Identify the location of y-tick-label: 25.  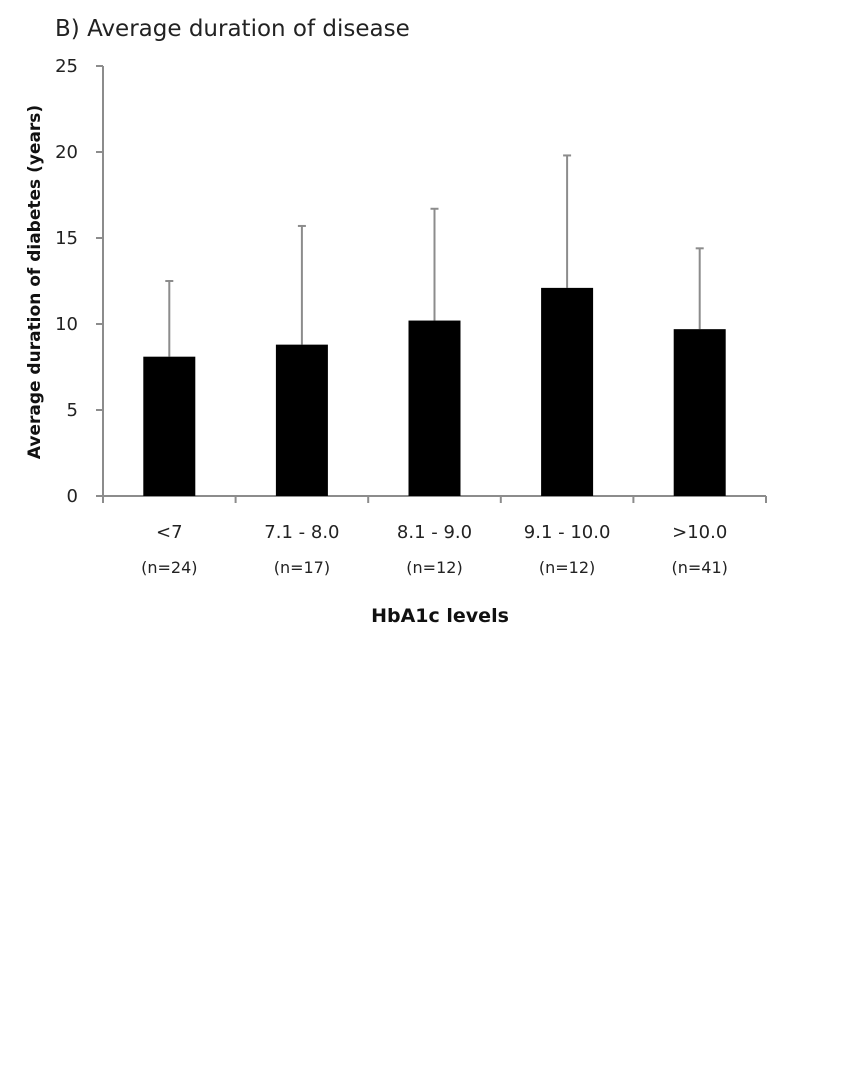
(66, 66).